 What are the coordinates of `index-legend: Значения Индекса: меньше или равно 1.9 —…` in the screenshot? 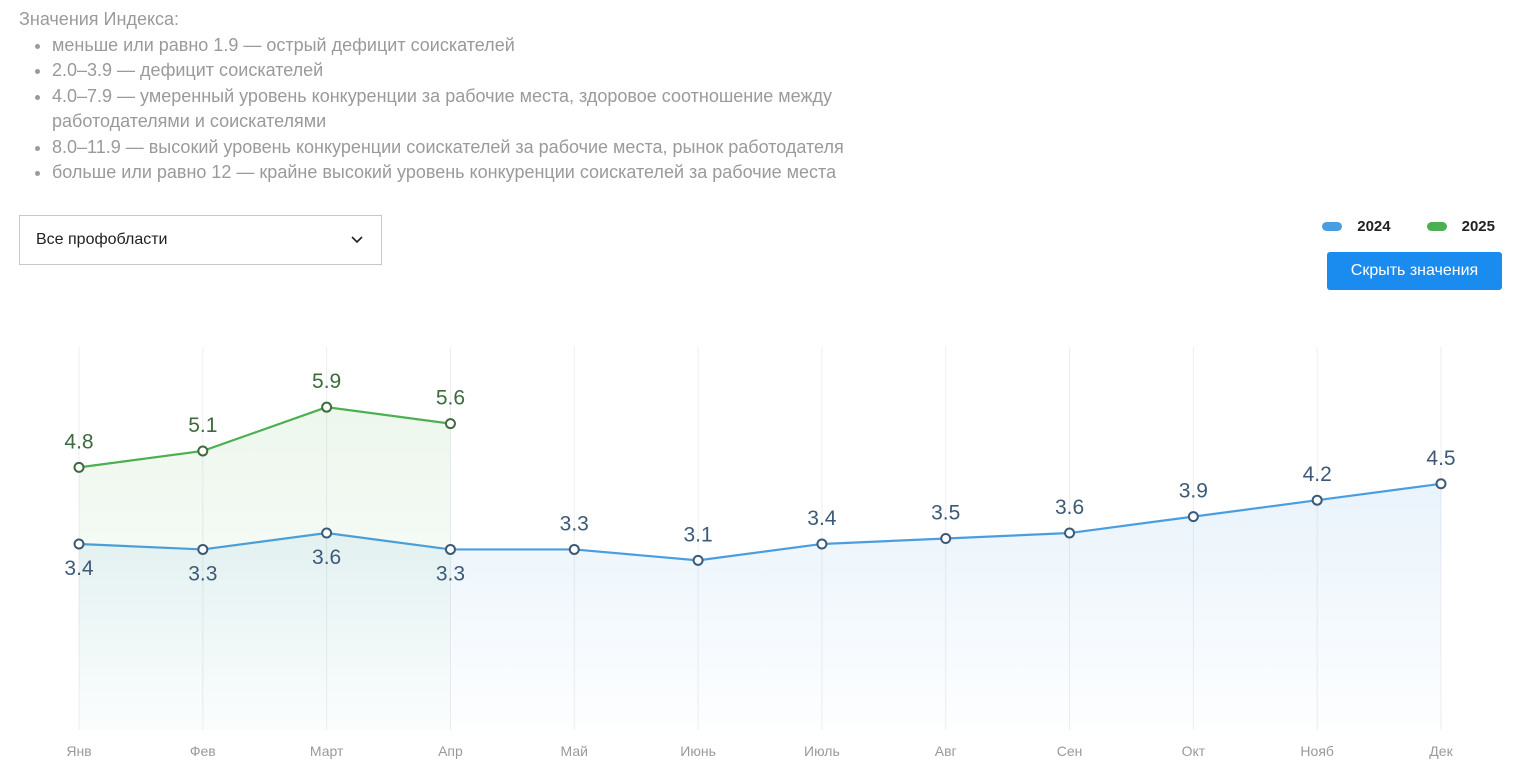 It's located at (485, 96).